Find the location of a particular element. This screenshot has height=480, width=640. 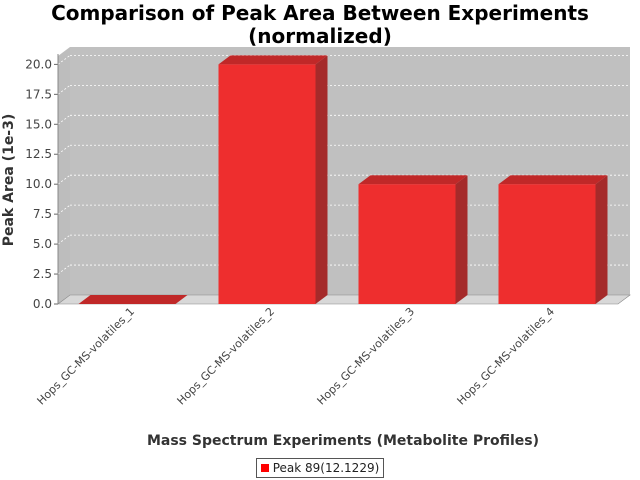

y-tick-label: 5.0 is located at coordinates (42, 244).